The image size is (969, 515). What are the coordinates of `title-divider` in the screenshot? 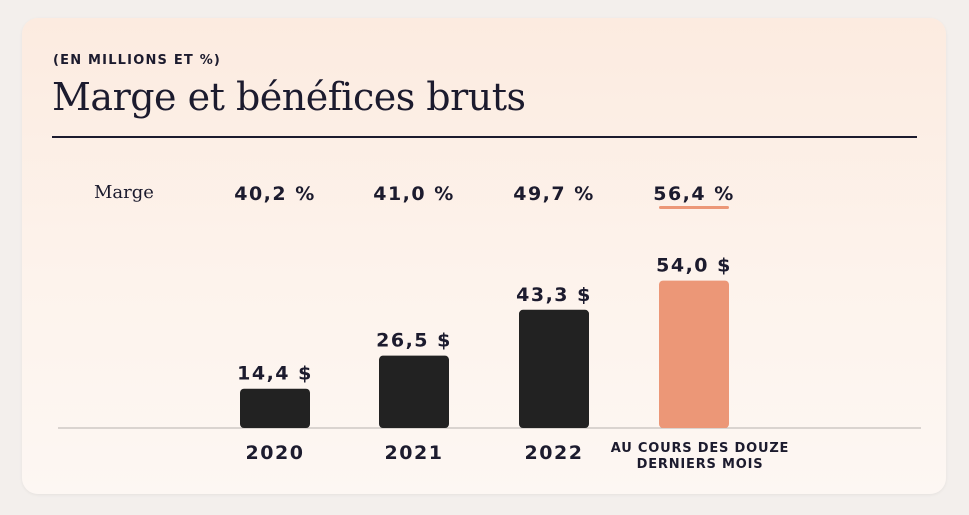 It's located at (484, 137).